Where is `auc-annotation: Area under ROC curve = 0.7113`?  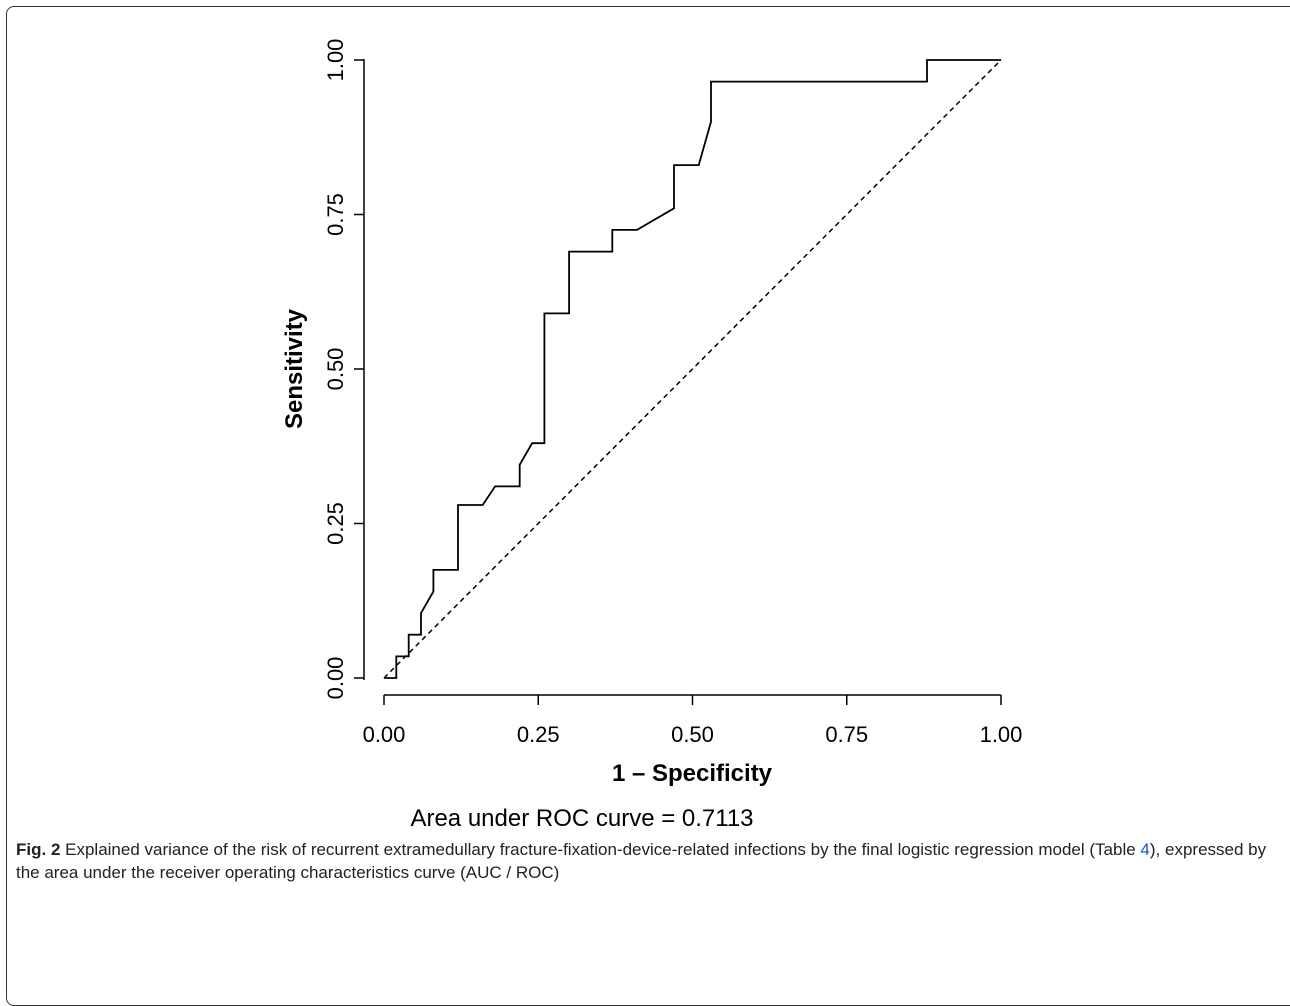 auc-annotation: Area under ROC curve = 0.7113 is located at coordinates (581, 817).